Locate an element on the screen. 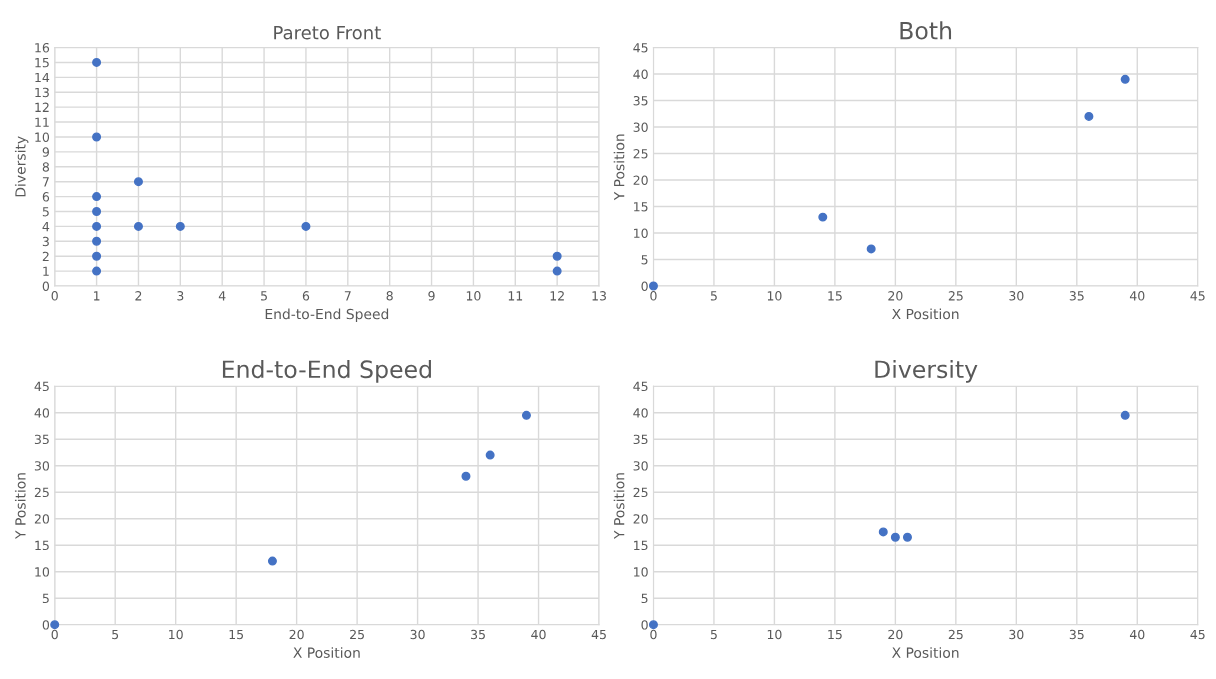  y-tick-label: 13 is located at coordinates (42, 92).